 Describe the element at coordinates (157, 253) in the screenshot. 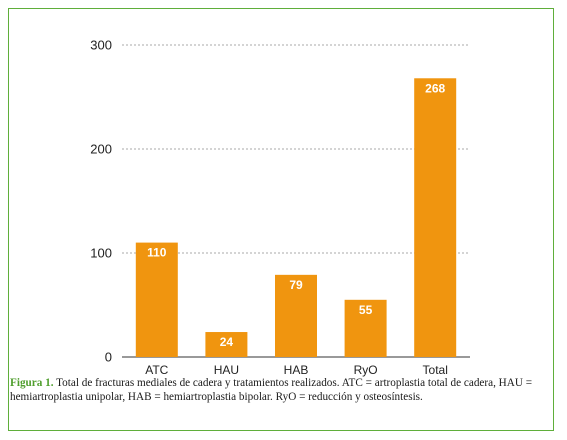

I see `bar-value-label: 110` at that location.